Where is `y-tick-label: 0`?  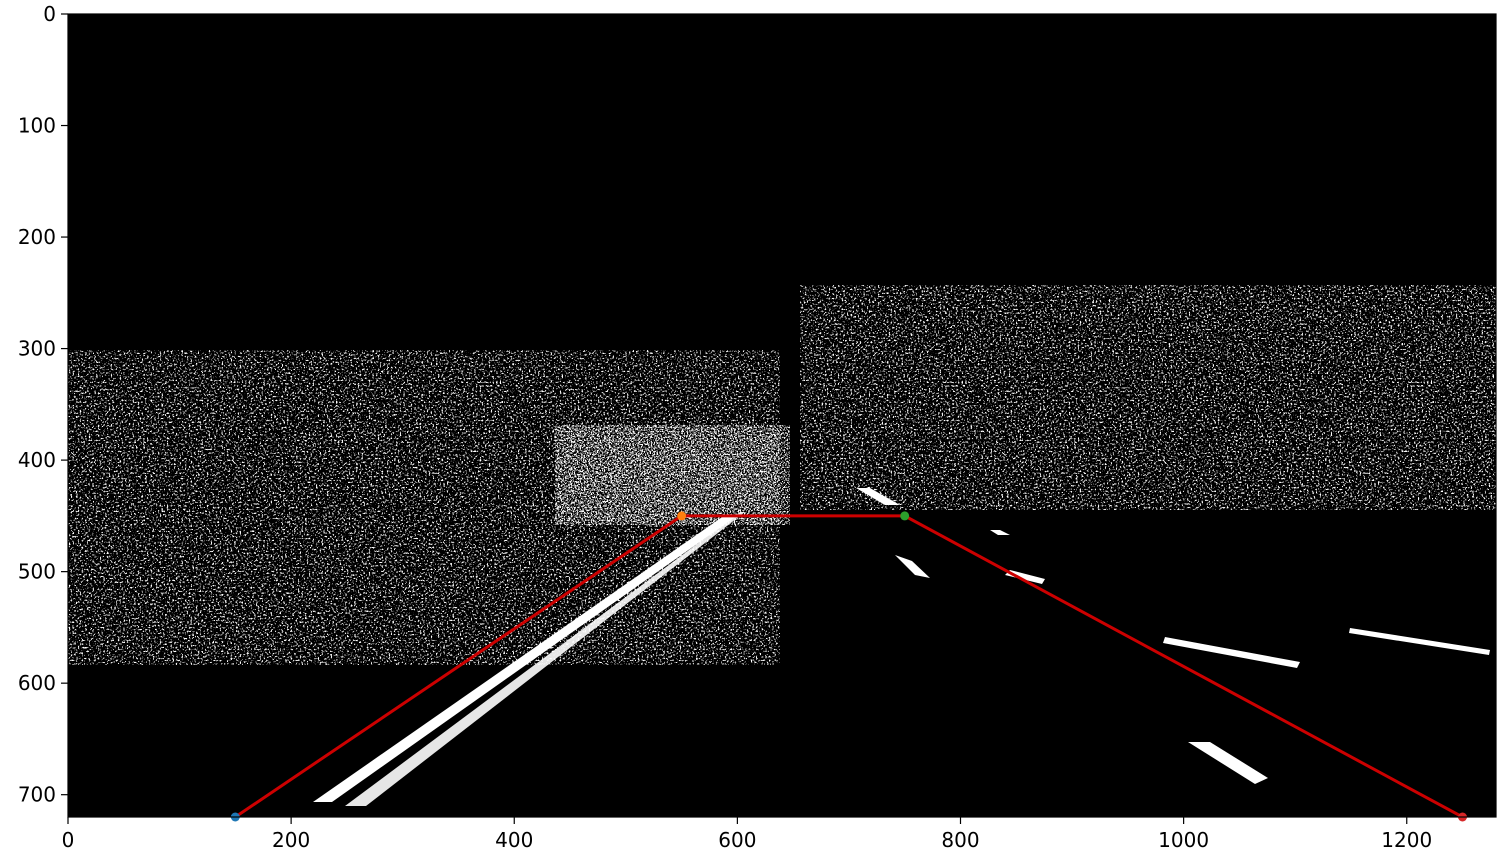
y-tick-label: 0 is located at coordinates (49, 14).